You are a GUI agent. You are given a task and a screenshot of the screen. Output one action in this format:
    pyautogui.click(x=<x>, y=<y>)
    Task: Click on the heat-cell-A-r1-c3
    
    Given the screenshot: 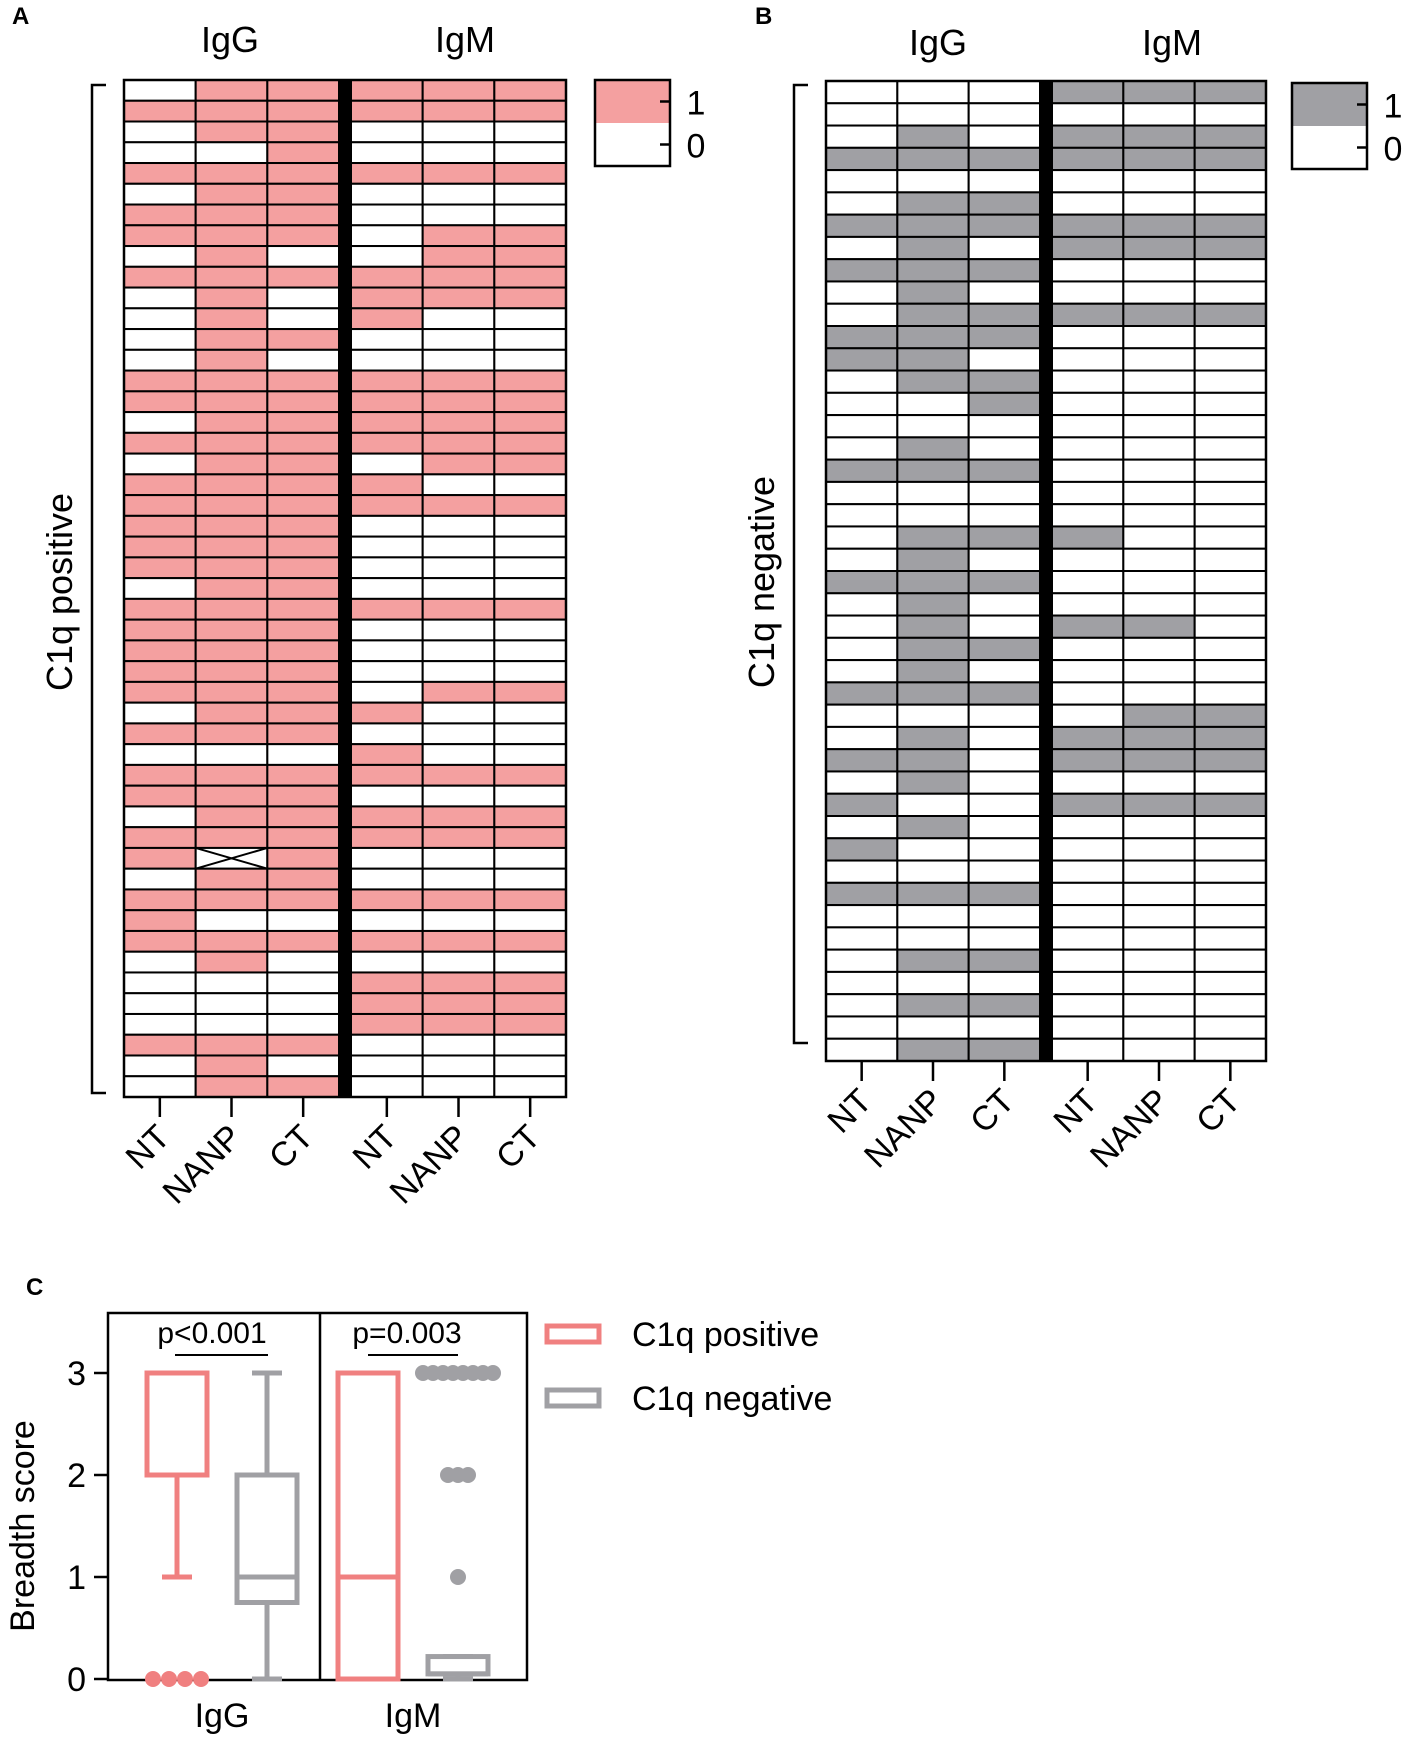 What is the action you would take?
    pyautogui.click(x=387, y=111)
    